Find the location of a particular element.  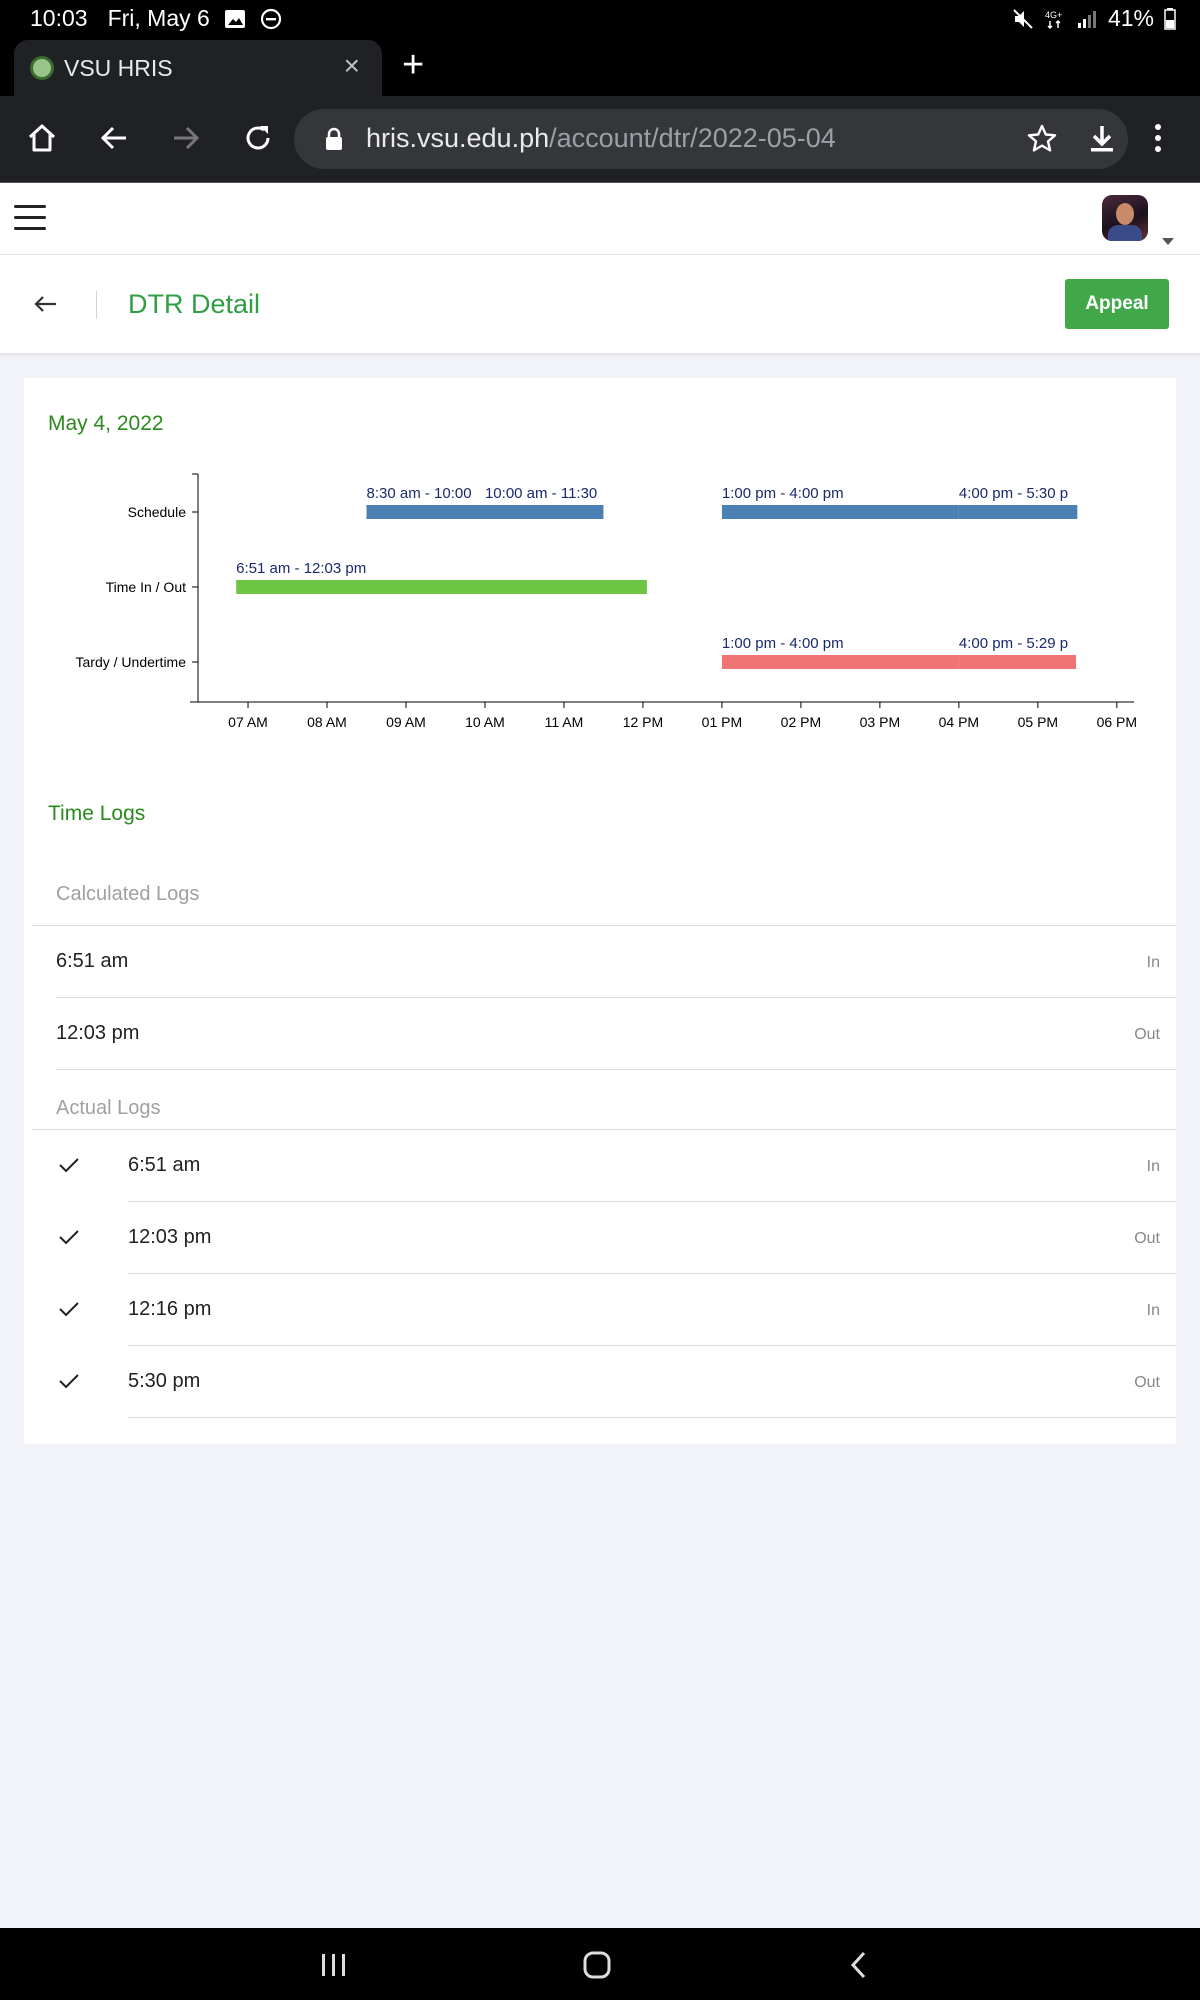

y-tick-label: Tardy / Undertime is located at coordinates (131, 662).